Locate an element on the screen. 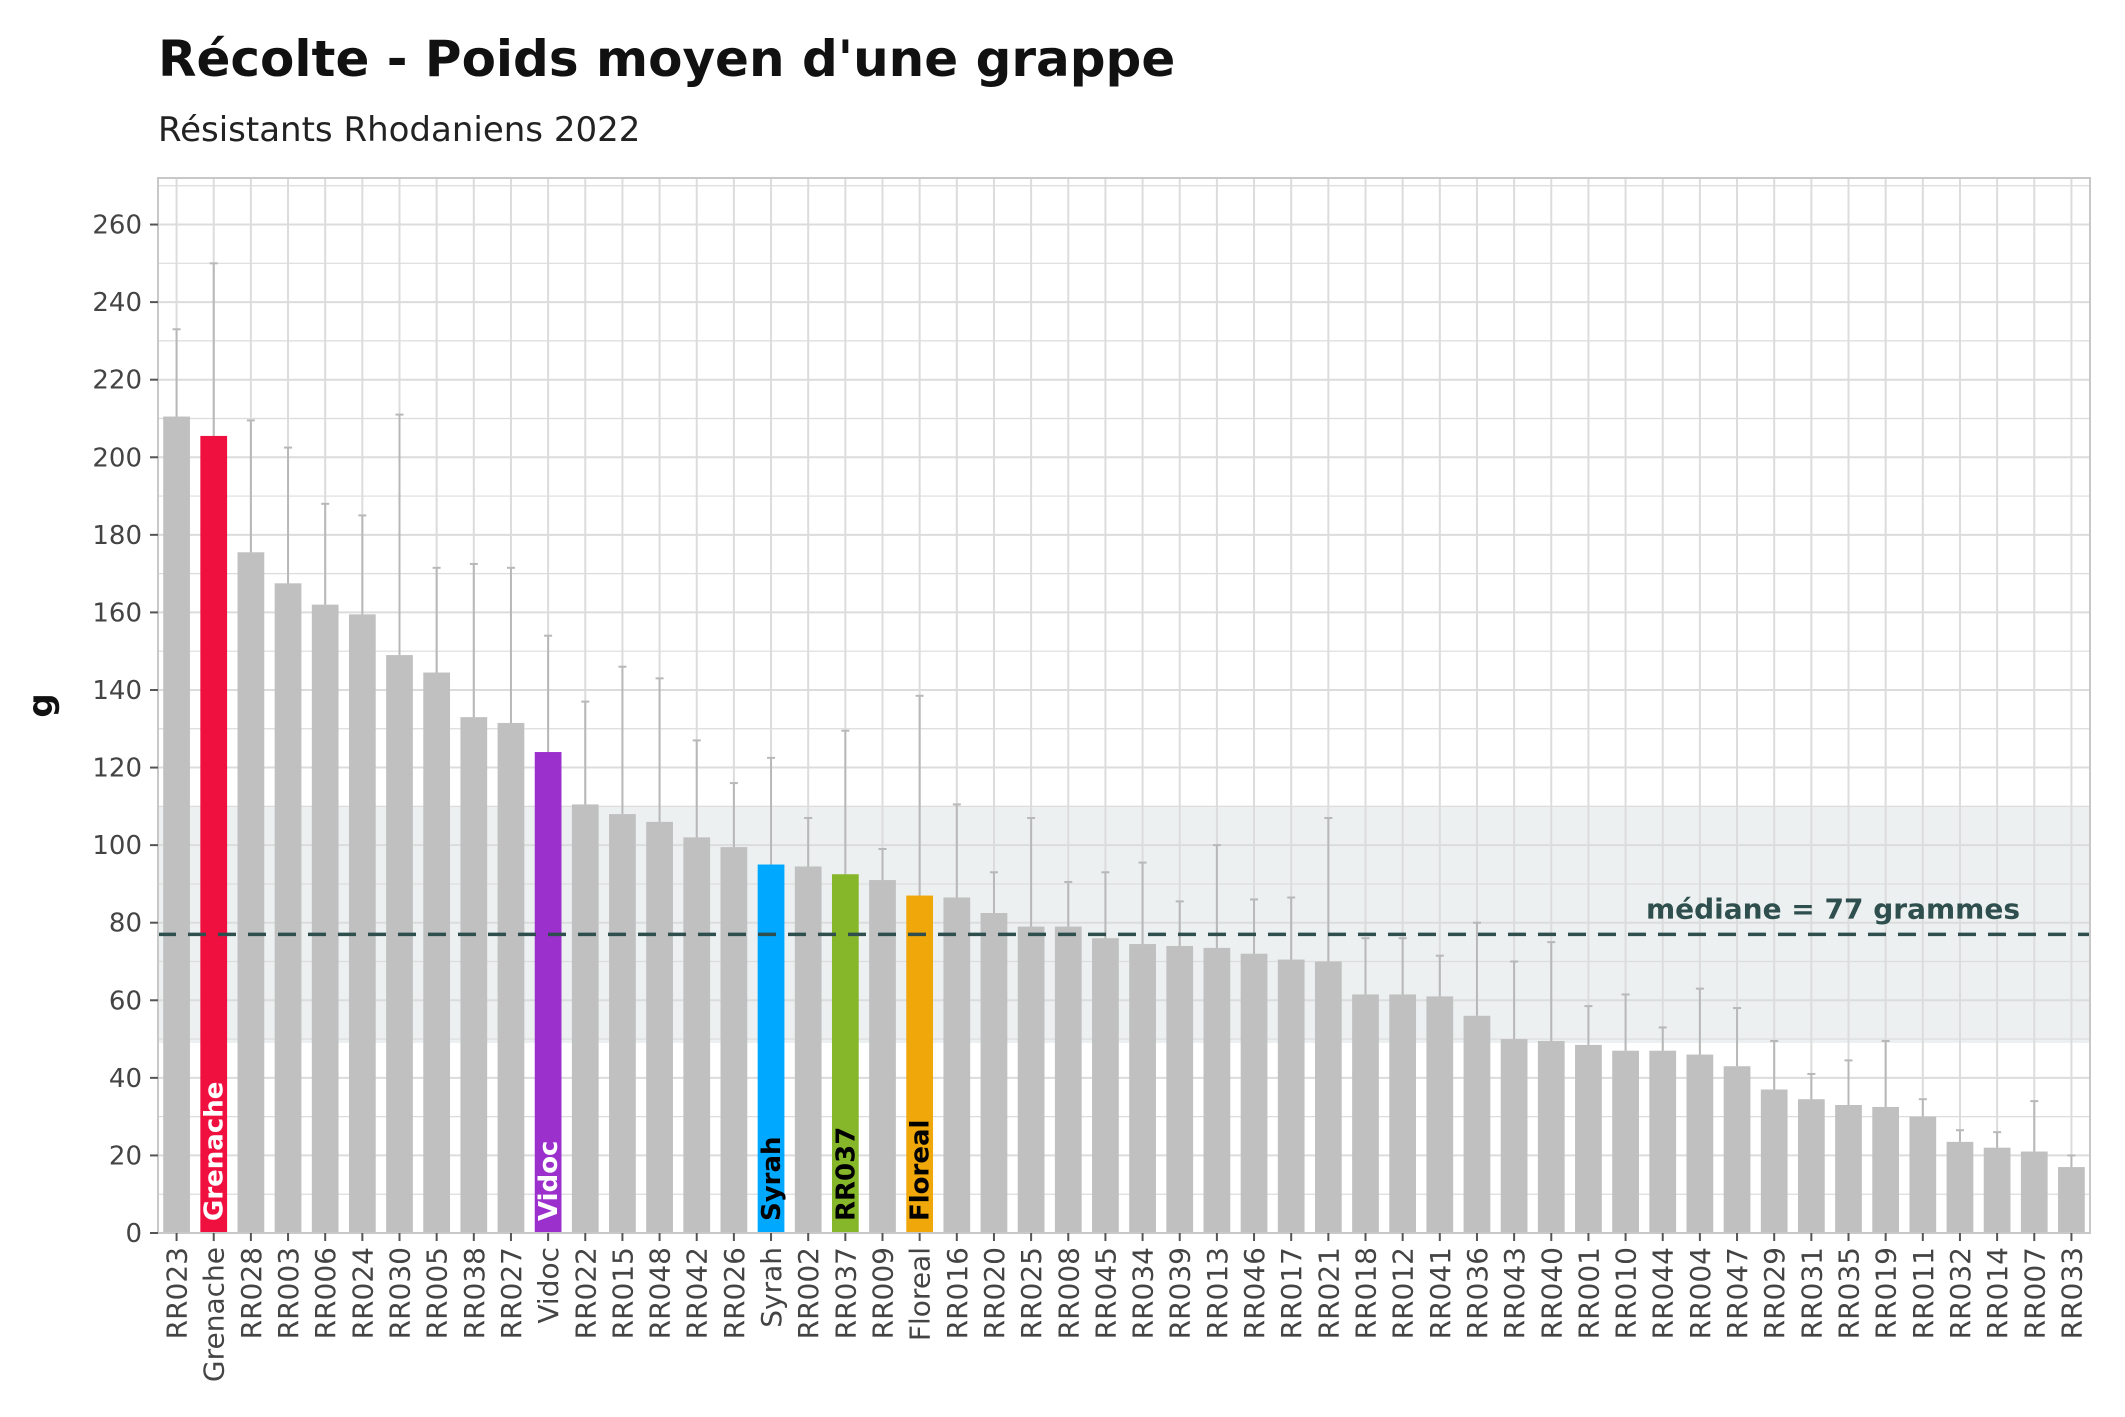 The width and height of the screenshot is (2125, 1417). x-tick-label: RR014 is located at coordinates (1997, 1293).